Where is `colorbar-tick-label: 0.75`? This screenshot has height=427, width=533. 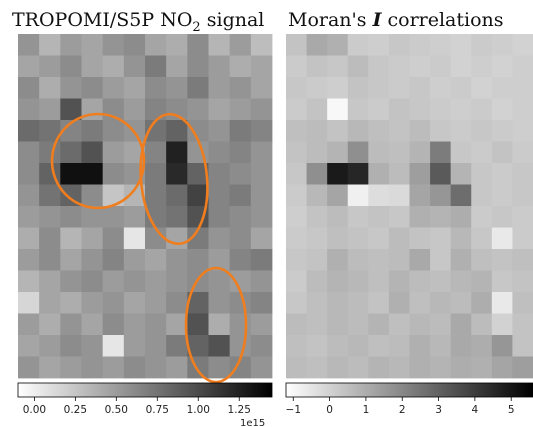 colorbar-tick-label: 0.75 is located at coordinates (157, 410).